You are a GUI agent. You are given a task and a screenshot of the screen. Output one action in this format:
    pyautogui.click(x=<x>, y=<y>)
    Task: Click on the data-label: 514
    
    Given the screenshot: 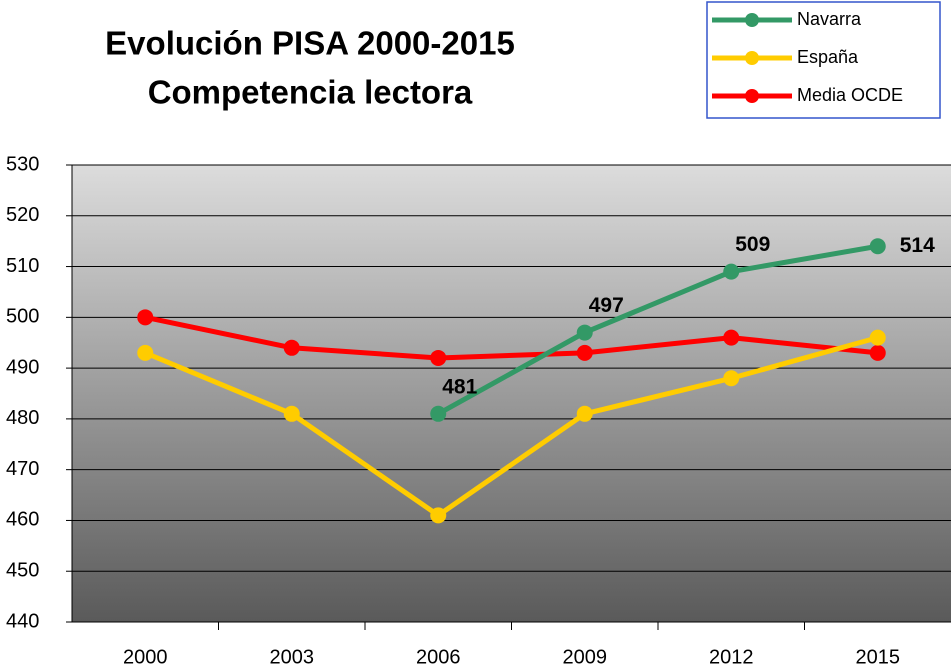 What is the action you would take?
    pyautogui.click(x=917, y=245)
    